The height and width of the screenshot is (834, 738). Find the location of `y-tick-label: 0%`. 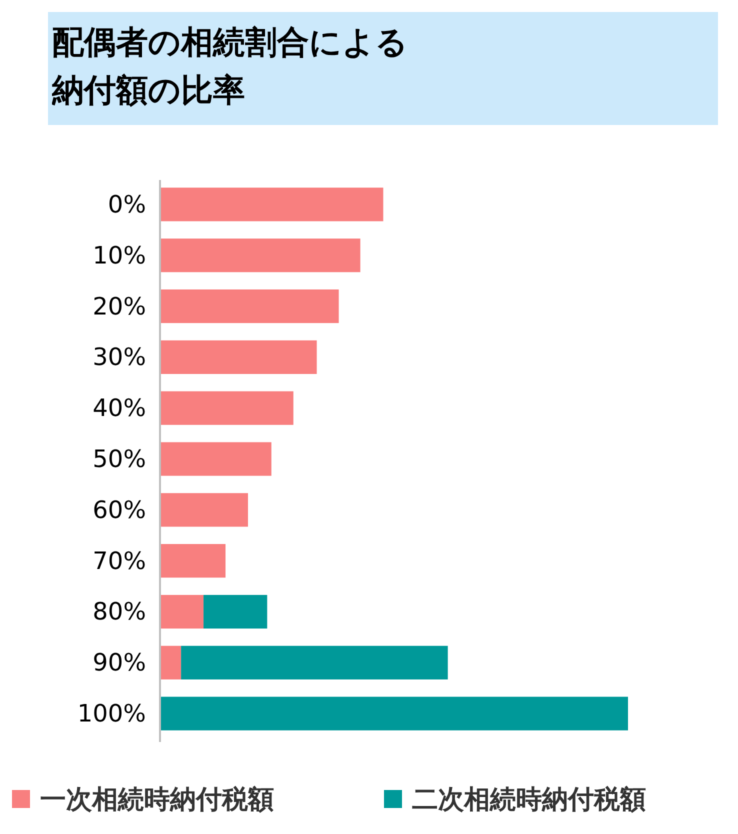

y-tick-label: 0% is located at coordinates (127, 204).